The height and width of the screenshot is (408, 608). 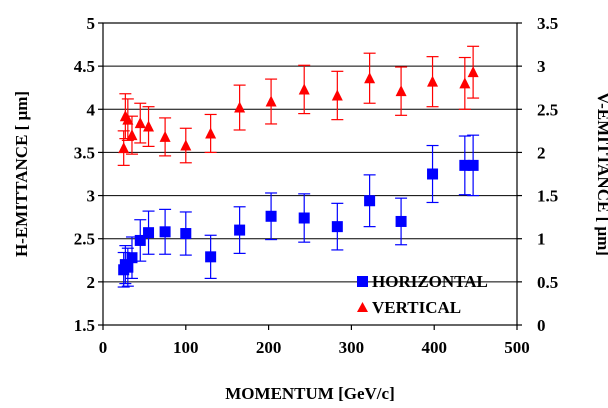 I want to click on left-tick-label: 5, so click(x=91, y=23).